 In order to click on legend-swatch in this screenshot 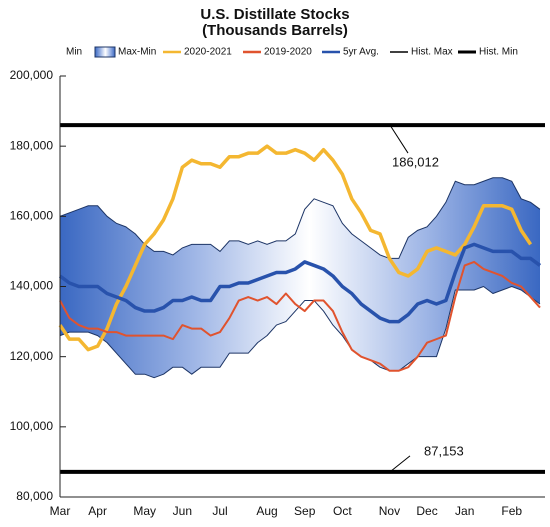, I will do `click(105, 52)`.